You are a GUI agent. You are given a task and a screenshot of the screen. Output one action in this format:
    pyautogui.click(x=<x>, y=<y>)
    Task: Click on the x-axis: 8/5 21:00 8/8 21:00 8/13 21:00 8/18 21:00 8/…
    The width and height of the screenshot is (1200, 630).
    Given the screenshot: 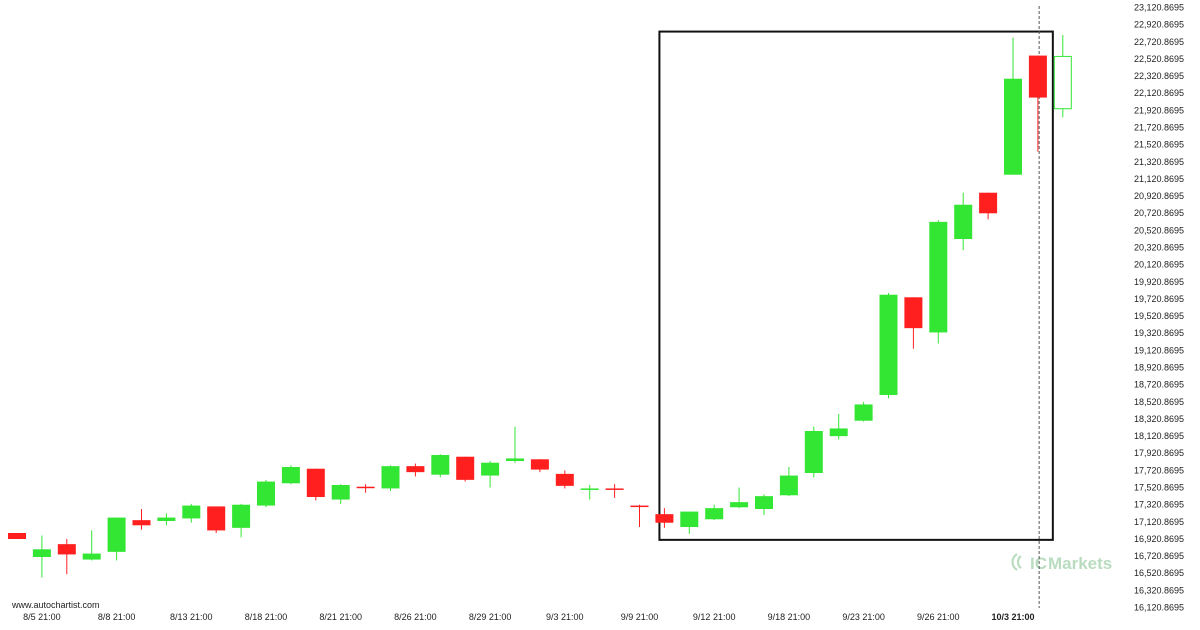 What is the action you would take?
    pyautogui.click(x=528, y=617)
    